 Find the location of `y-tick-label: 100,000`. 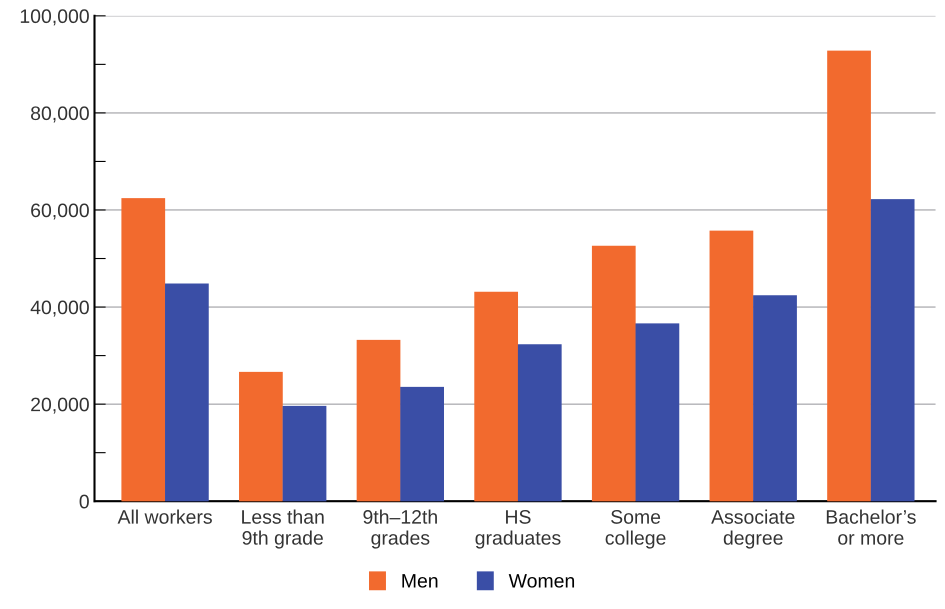

y-tick-label: 100,000 is located at coordinates (54, 17).